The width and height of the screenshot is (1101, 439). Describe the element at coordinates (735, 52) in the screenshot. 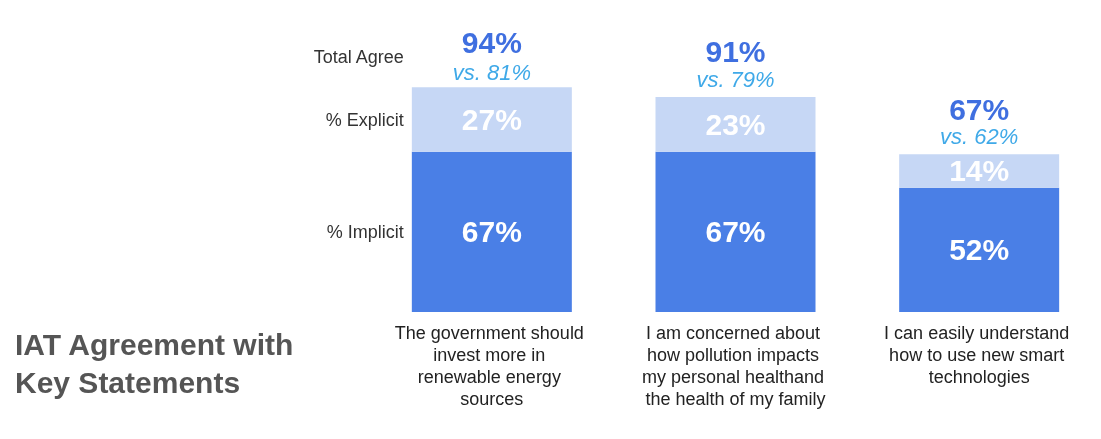

I see `total-label: 91%` at that location.